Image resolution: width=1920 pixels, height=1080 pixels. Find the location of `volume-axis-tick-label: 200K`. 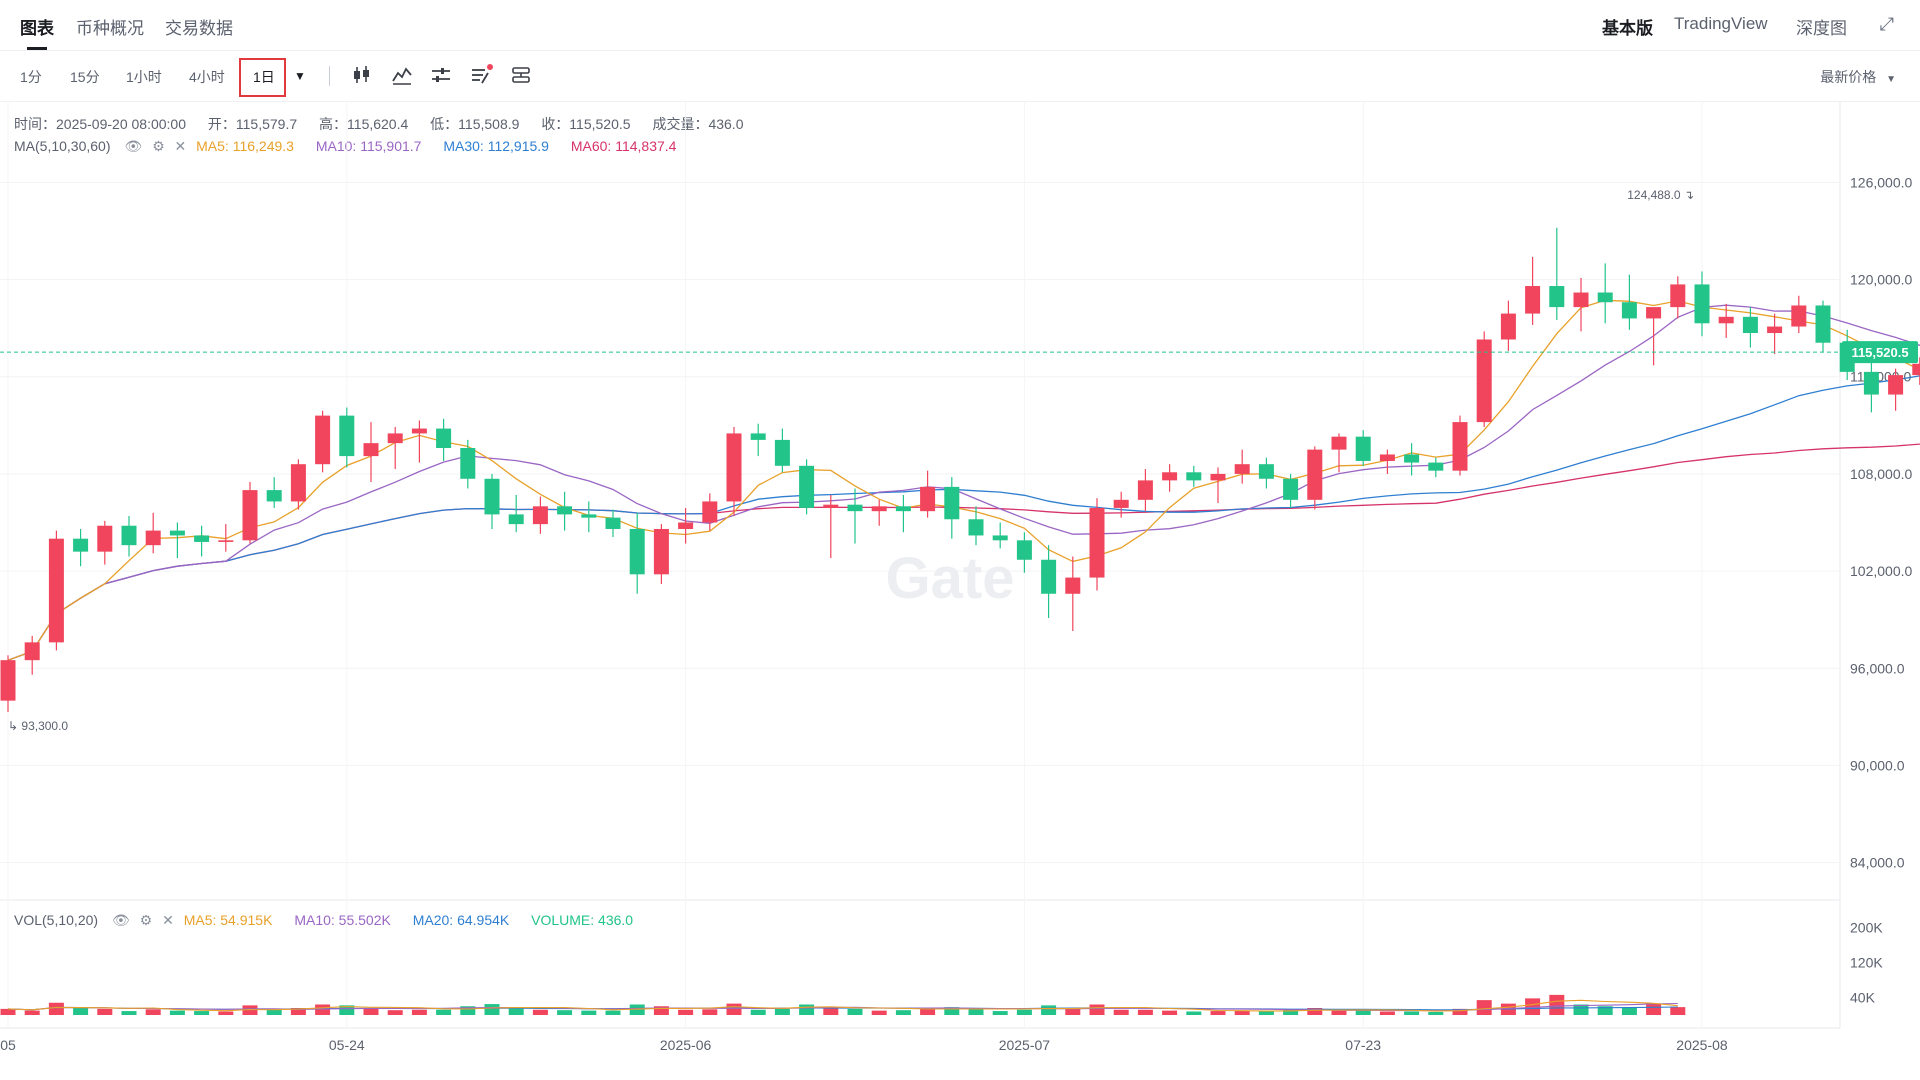

volume-axis-tick-label: 200K is located at coordinates (1866, 928).